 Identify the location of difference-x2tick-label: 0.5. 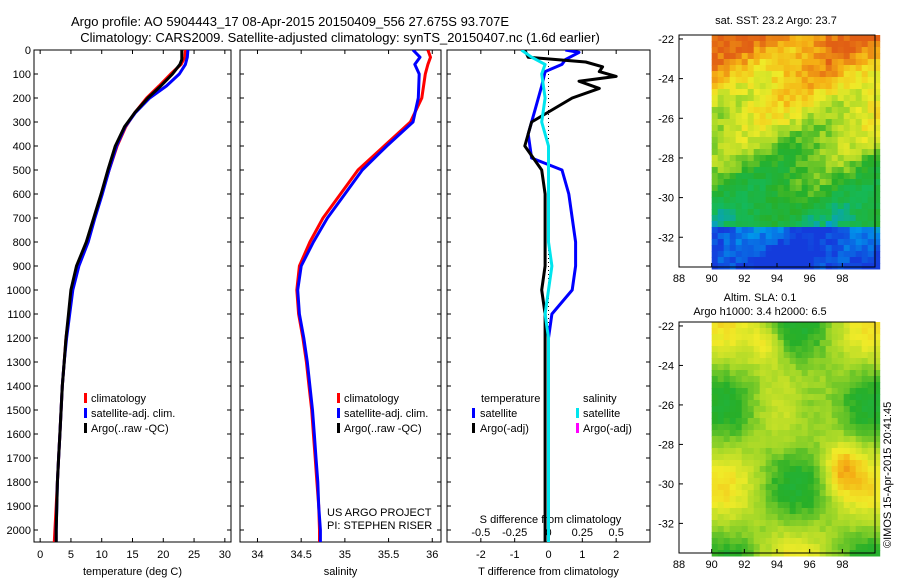
(616, 533).